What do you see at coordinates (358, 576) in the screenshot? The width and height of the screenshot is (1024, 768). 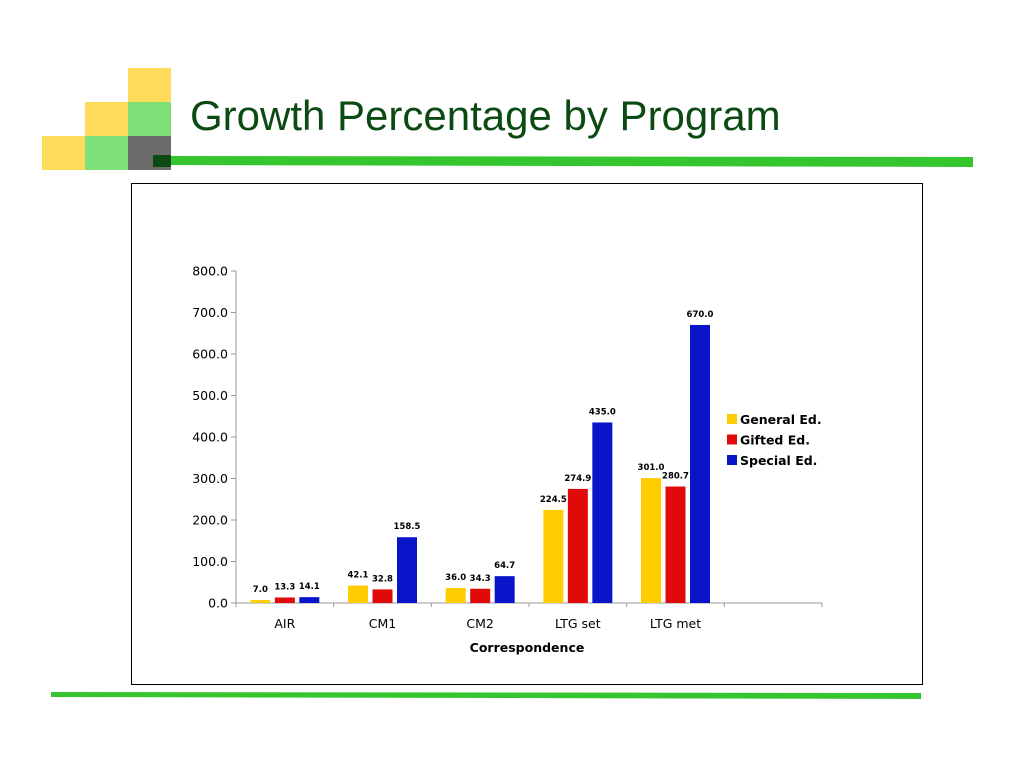 I see `data-label: 42.1` at bounding box center [358, 576].